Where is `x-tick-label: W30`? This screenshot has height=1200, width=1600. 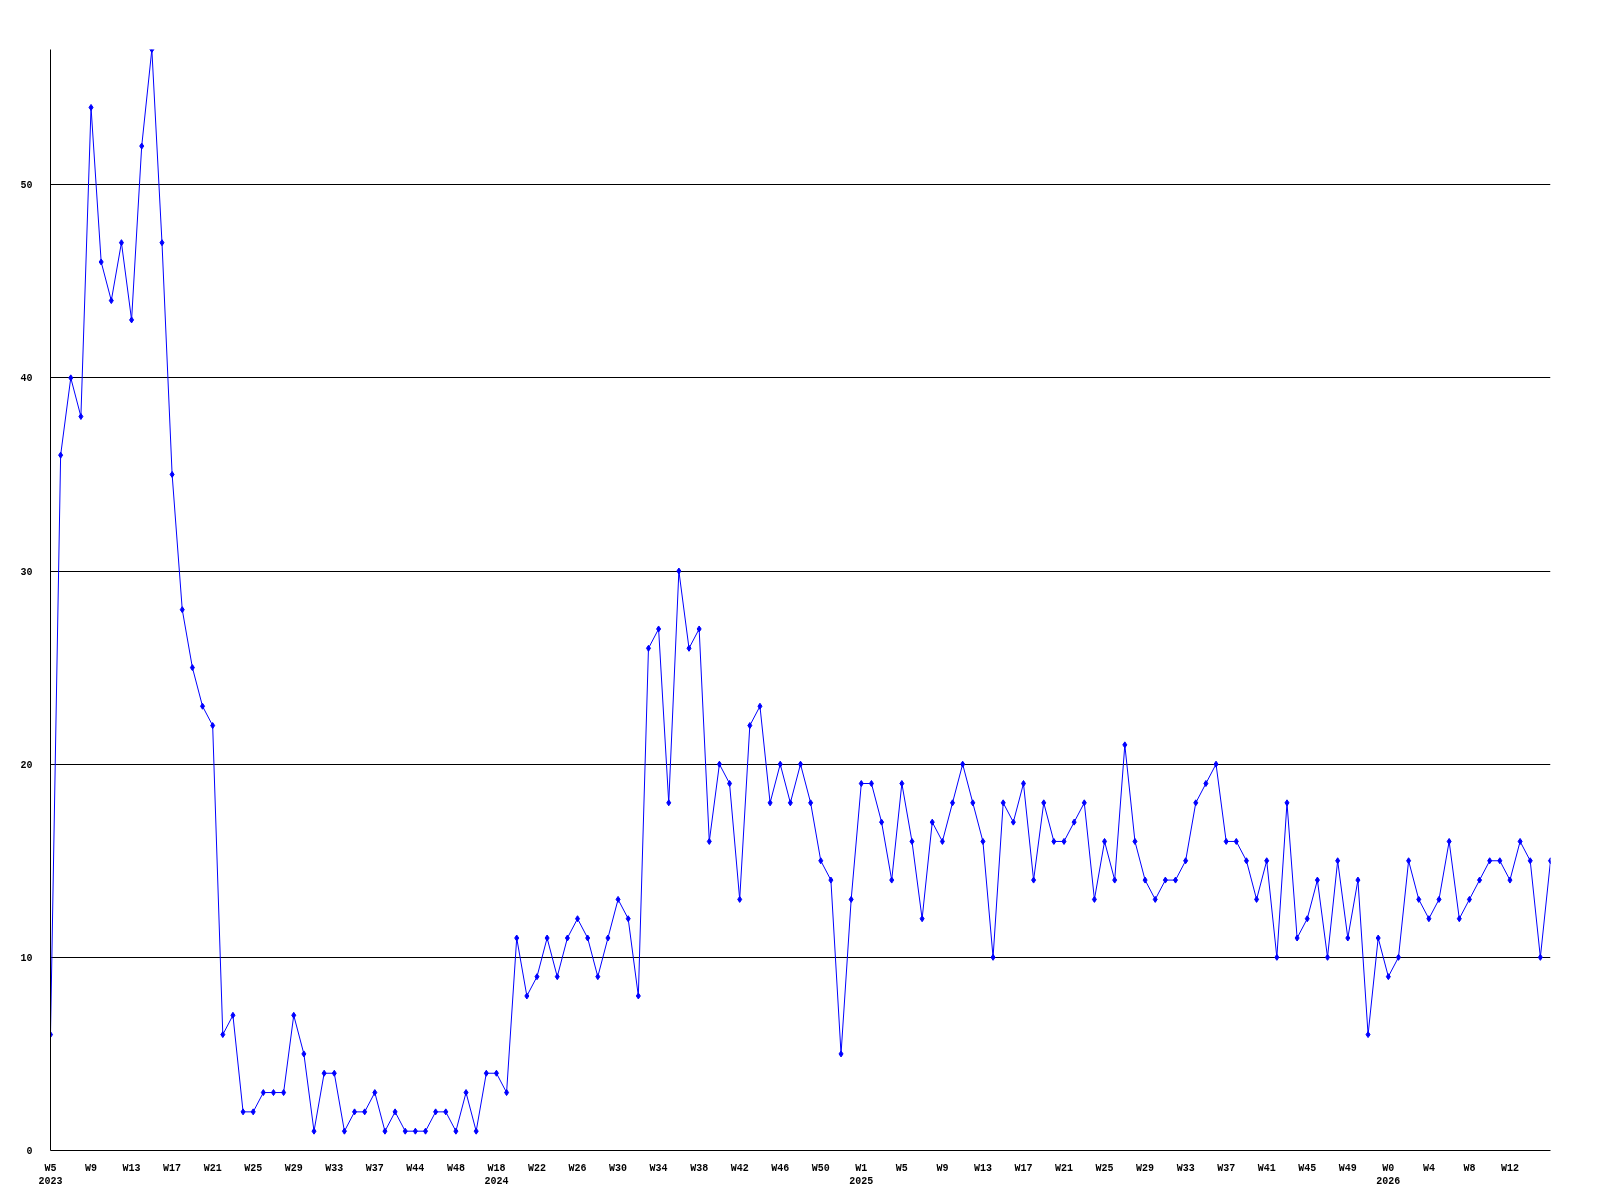 x-tick-label: W30 is located at coordinates (618, 1168).